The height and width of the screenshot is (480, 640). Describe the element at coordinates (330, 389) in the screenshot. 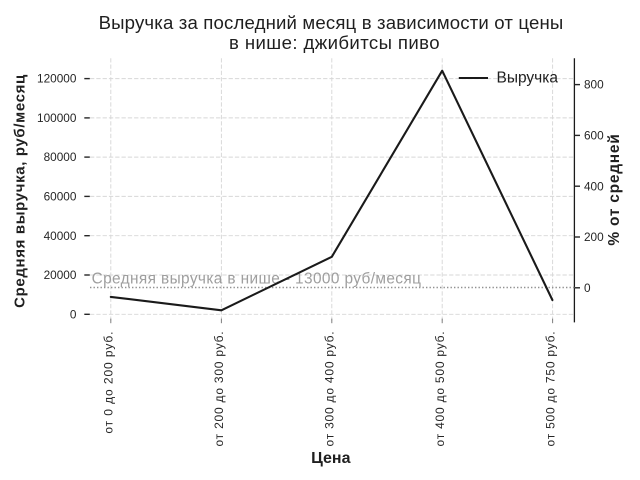

I see `svg-text: от 300 до 400 руб.` at that location.